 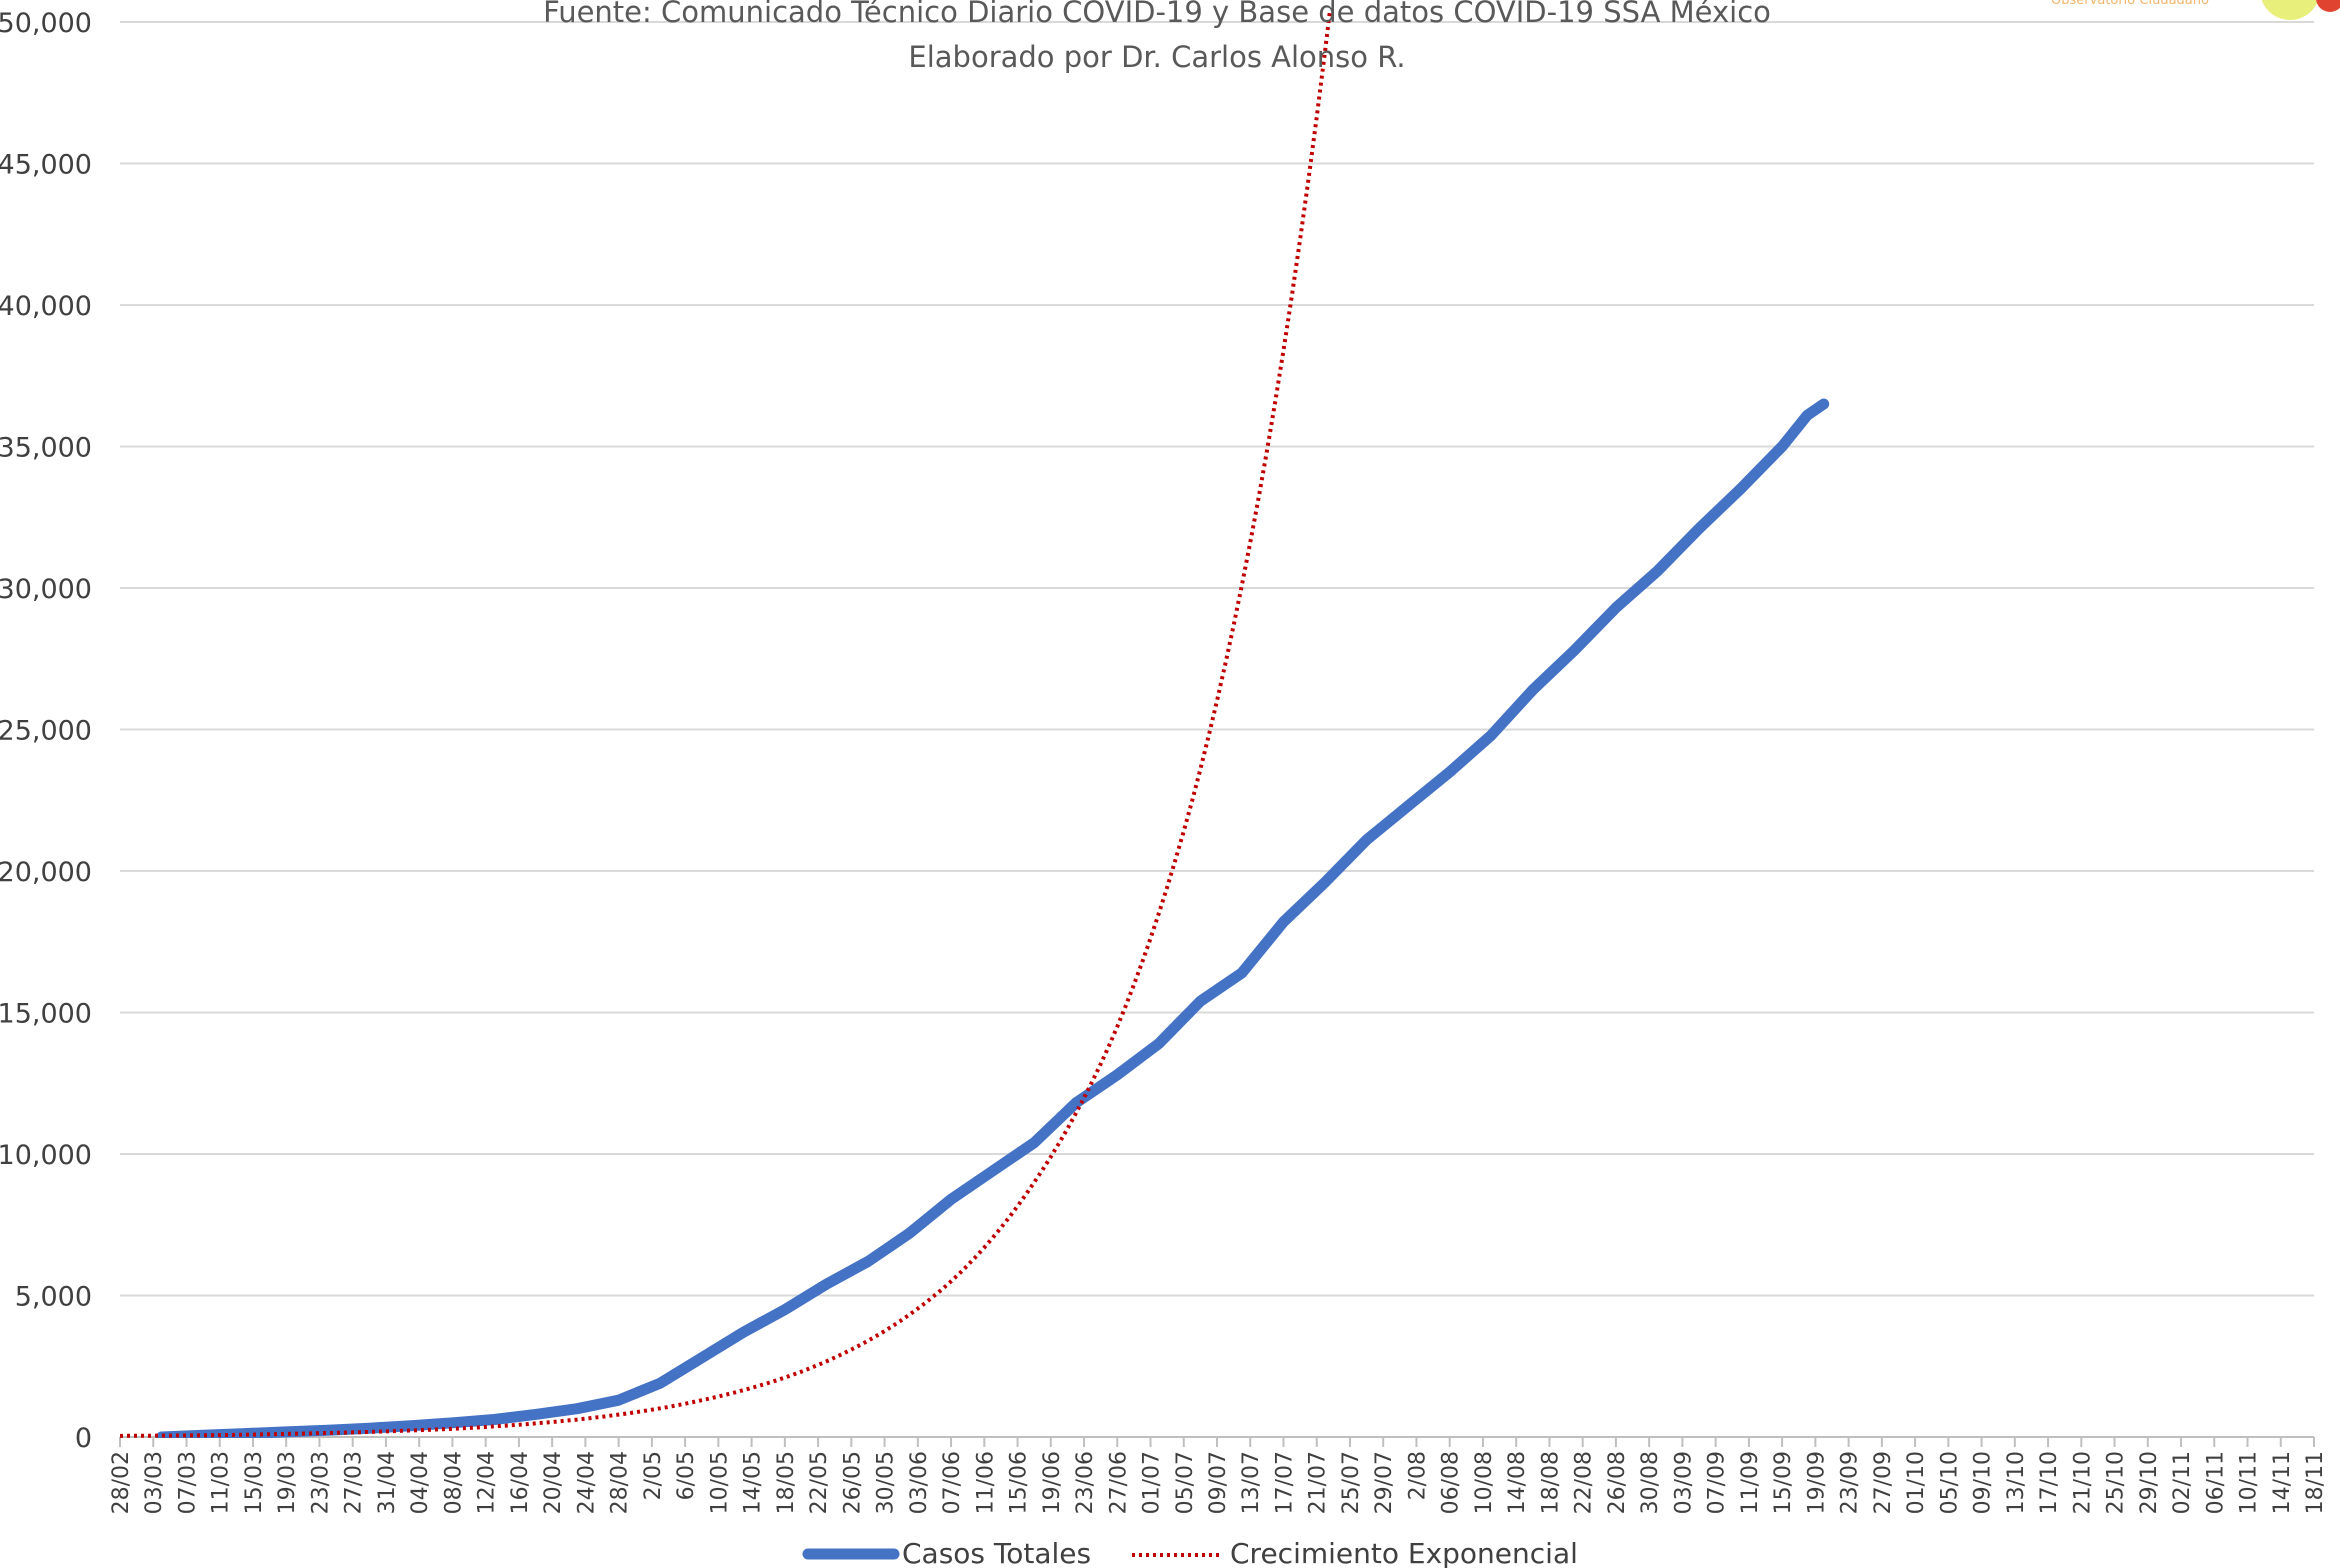 What do you see at coordinates (1318, 1482) in the screenshot?
I see `x-tick-label: 21/07` at bounding box center [1318, 1482].